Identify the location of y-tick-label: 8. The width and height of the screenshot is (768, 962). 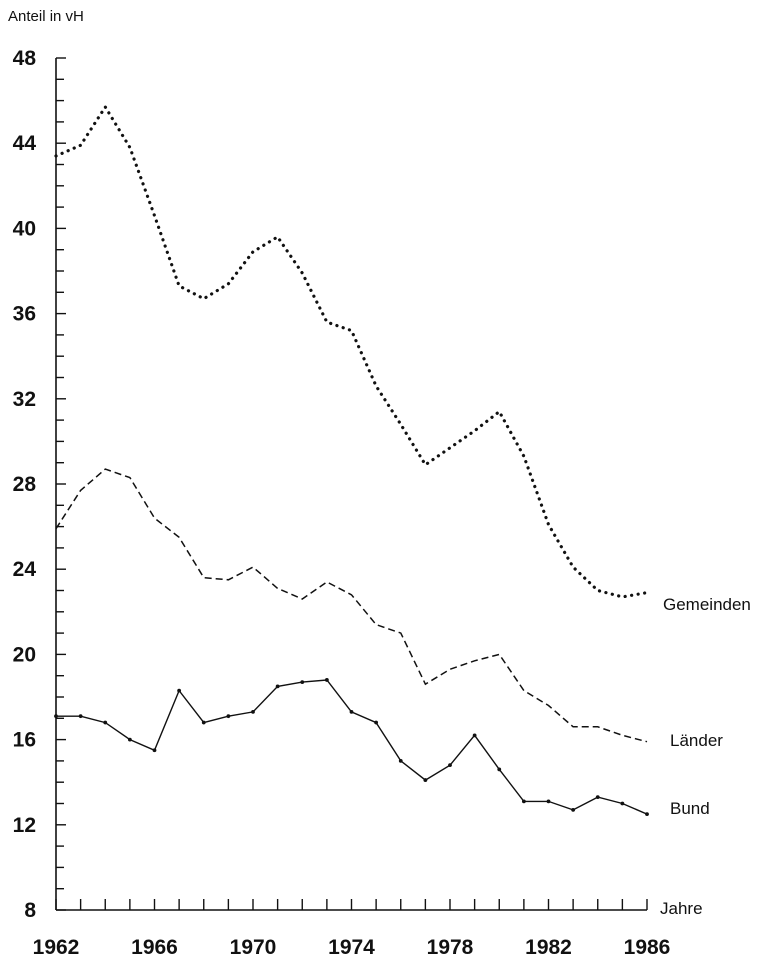
(30, 910).